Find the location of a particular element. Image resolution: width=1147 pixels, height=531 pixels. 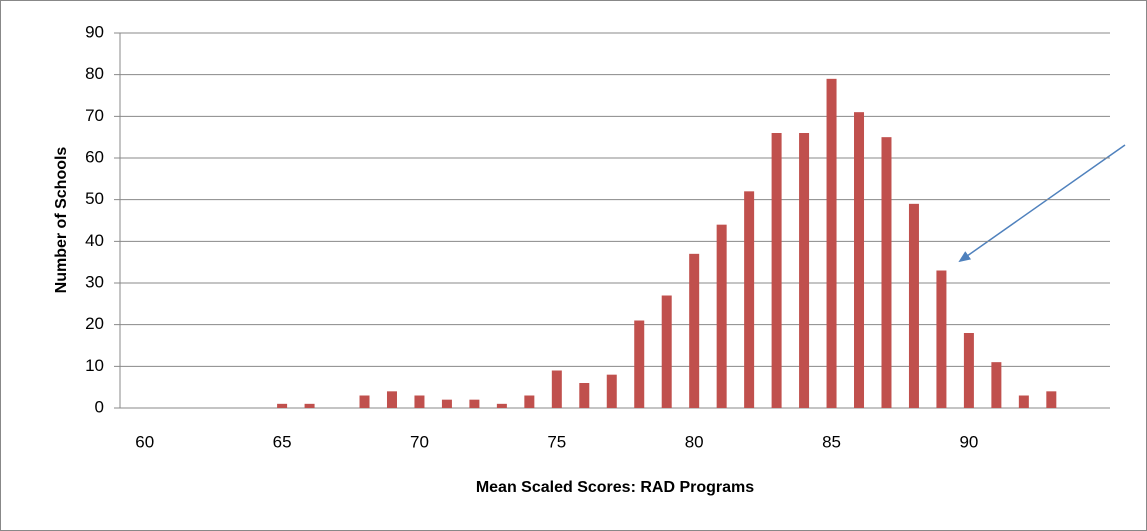

x-axis-title: Mean Scaled Scores: RAD Programs is located at coordinates (615, 487).